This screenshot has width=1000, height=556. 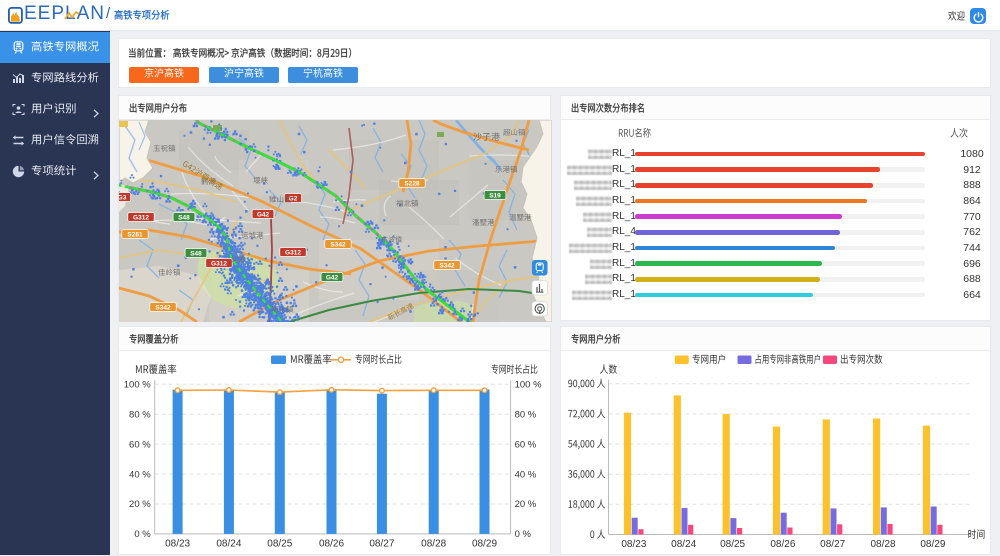 I want to click on svg-text: S19, so click(x=495, y=195).